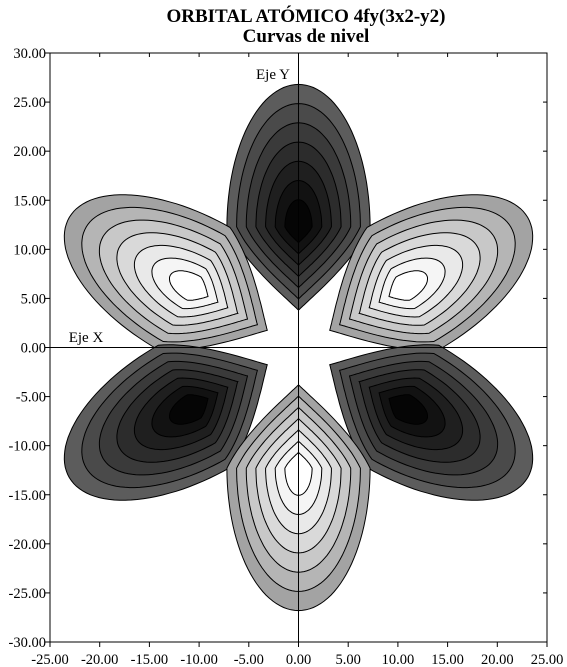 The width and height of the screenshot is (567, 667). I want to click on y-tick-label: 10.00, so click(29, 250).